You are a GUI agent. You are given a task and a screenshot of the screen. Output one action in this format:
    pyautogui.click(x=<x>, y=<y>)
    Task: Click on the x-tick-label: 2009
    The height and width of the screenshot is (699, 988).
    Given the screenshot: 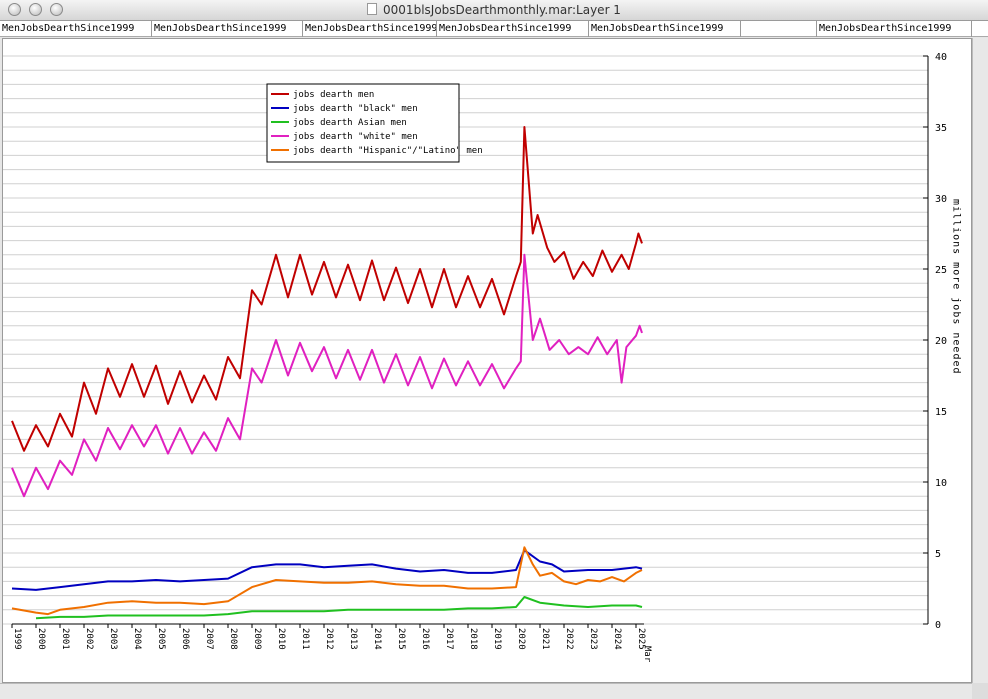 What is the action you would take?
    pyautogui.click(x=257, y=639)
    